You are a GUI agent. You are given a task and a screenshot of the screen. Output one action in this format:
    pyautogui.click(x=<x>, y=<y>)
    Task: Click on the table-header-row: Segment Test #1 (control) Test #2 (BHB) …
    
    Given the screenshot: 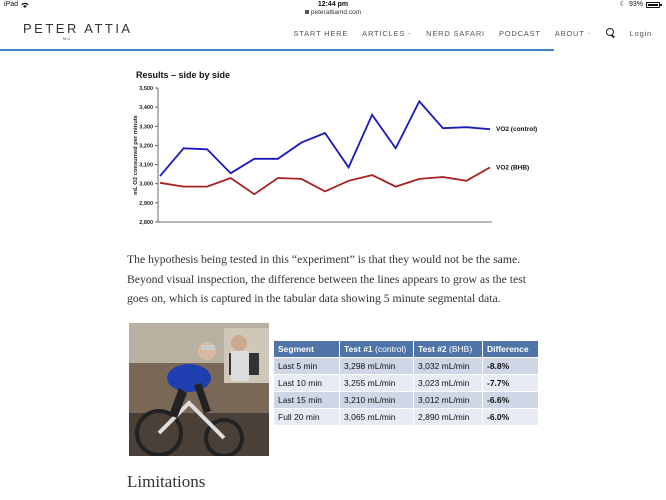 What is the action you would take?
    pyautogui.click(x=406, y=349)
    